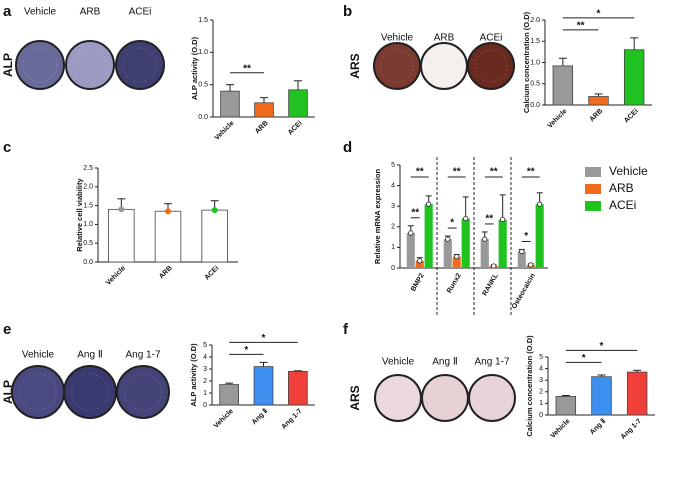 The width and height of the screenshot is (685, 490). I want to click on y-tick-label: 0, so click(393, 268).